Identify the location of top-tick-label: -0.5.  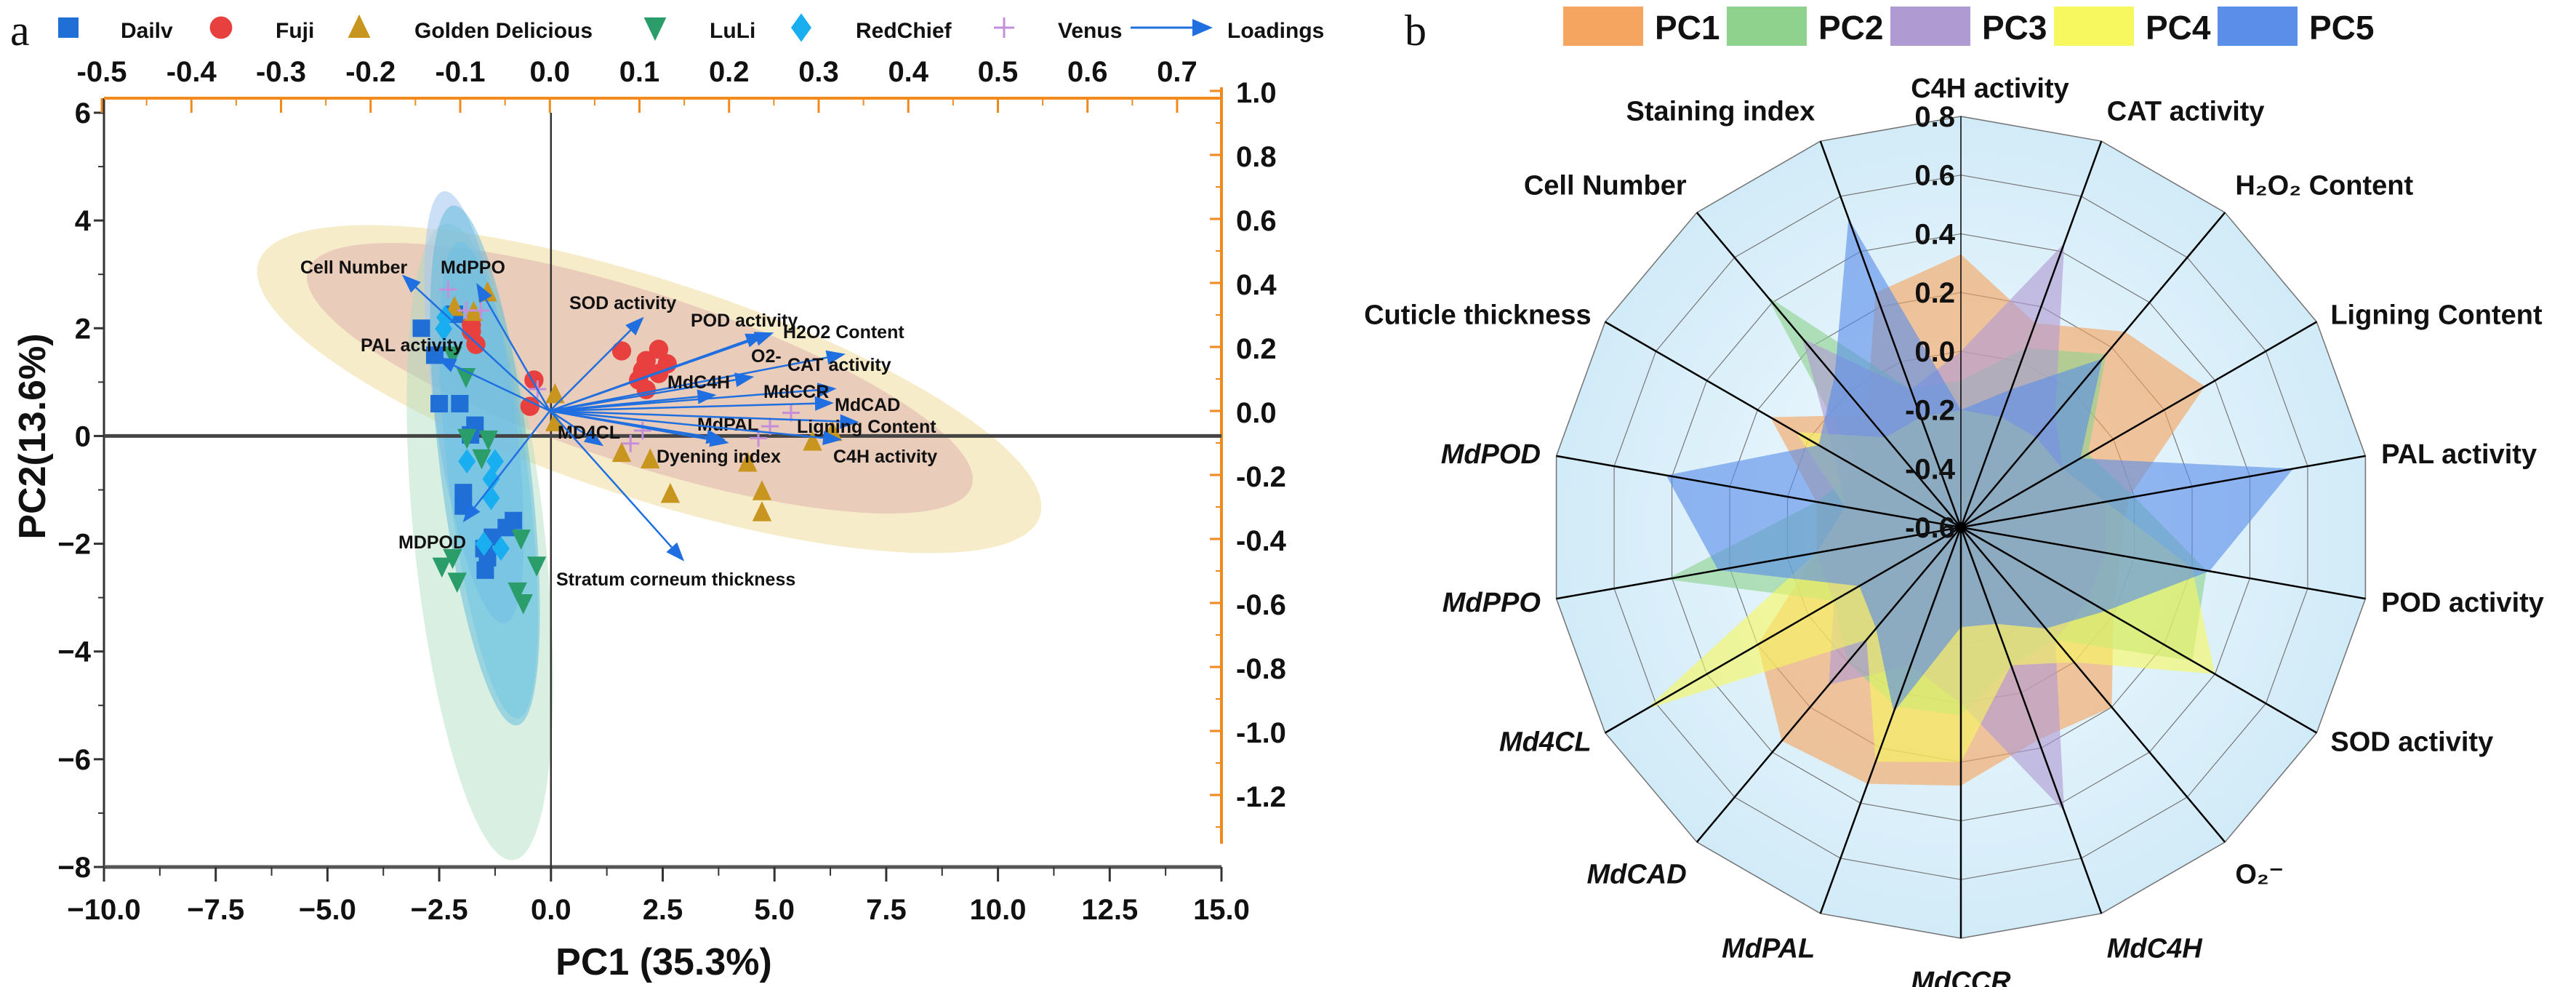
(102, 72).